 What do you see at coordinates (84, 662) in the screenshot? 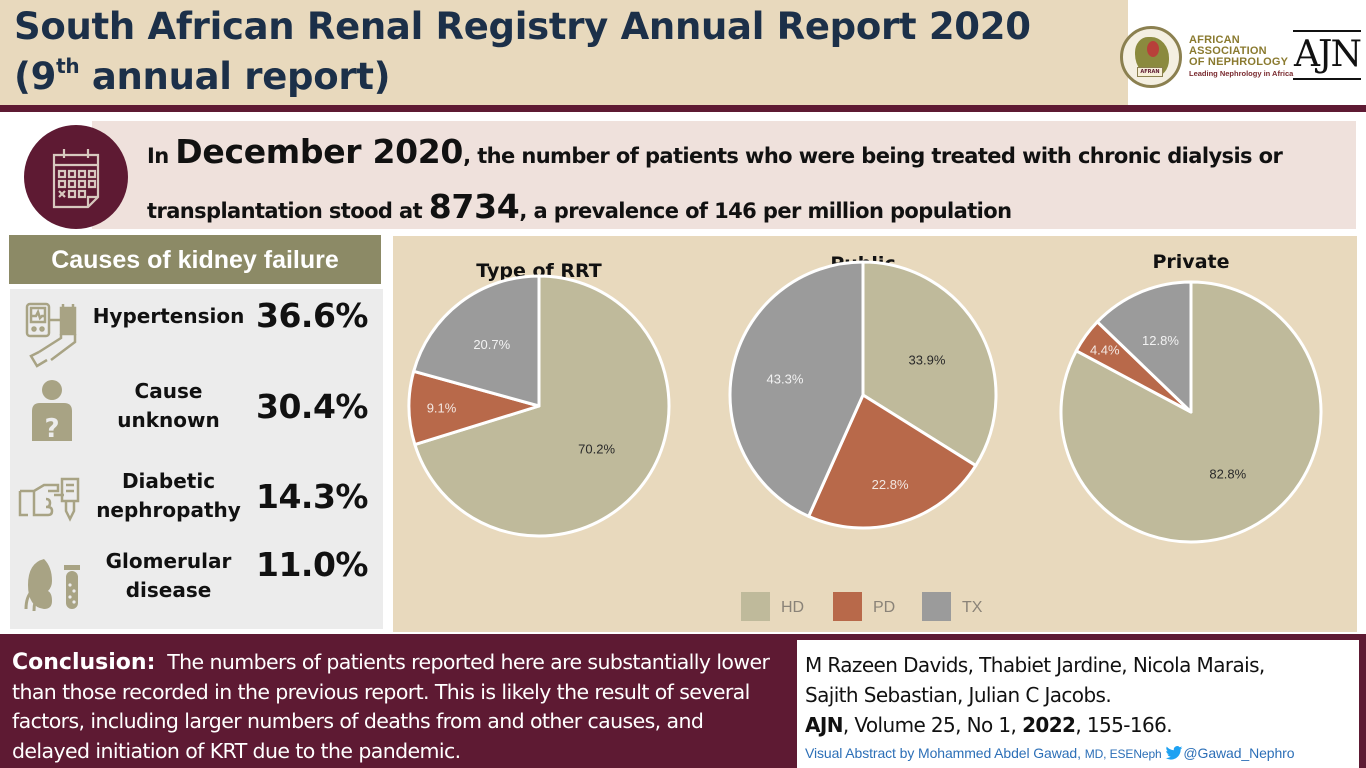
I see `conclusion-label: Conclusion:` at bounding box center [84, 662].